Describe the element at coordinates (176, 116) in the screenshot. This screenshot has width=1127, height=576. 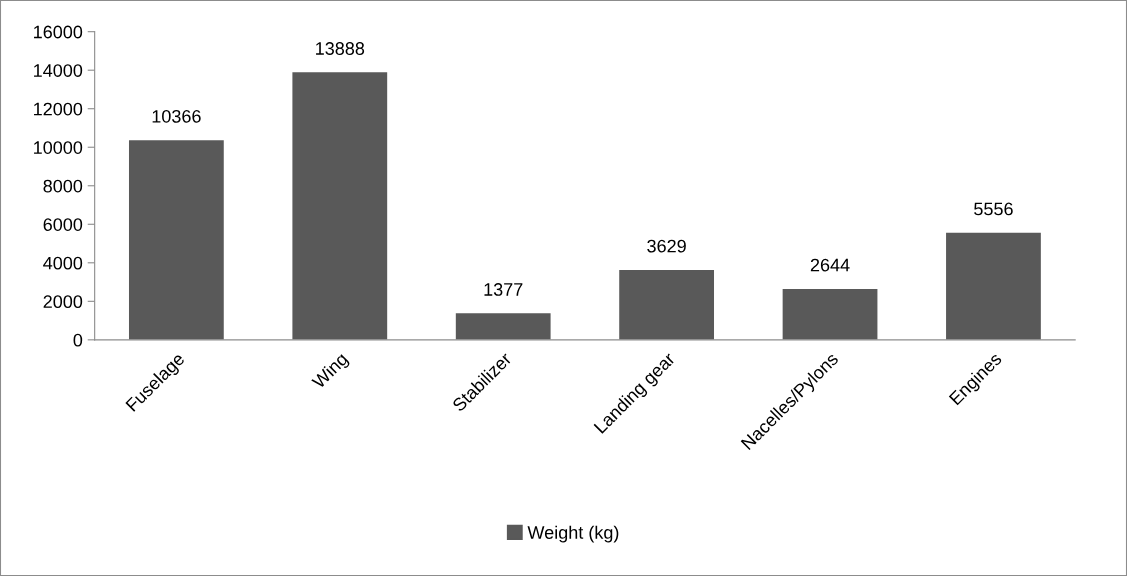
I see `data-label: 10366` at that location.